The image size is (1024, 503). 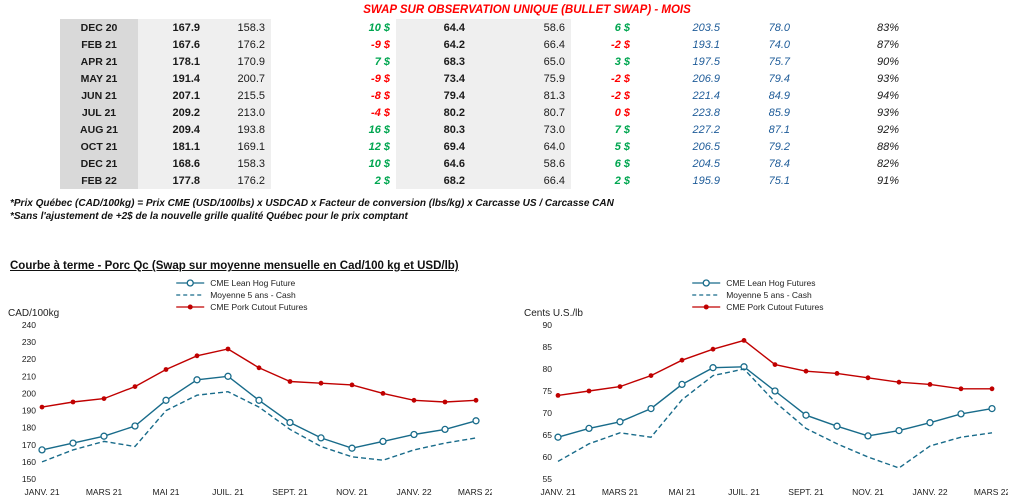 I want to click on legend-item: CME Lean Hog Future, so click(x=241, y=282).